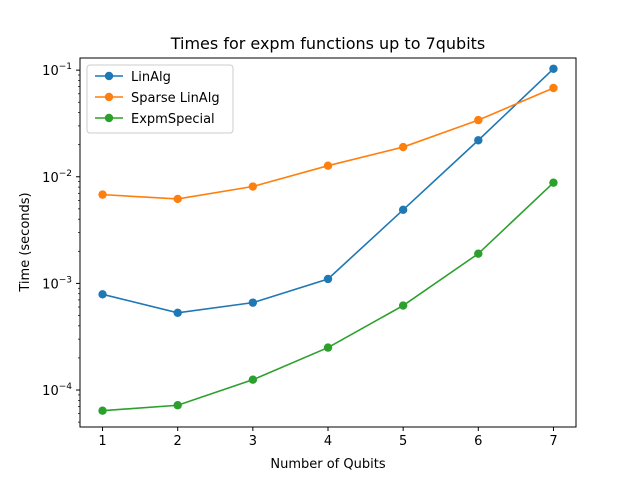 Image resolution: width=640 pixels, height=484 pixels. I want to click on legend-label: Sparse LinAlg, so click(175, 98).